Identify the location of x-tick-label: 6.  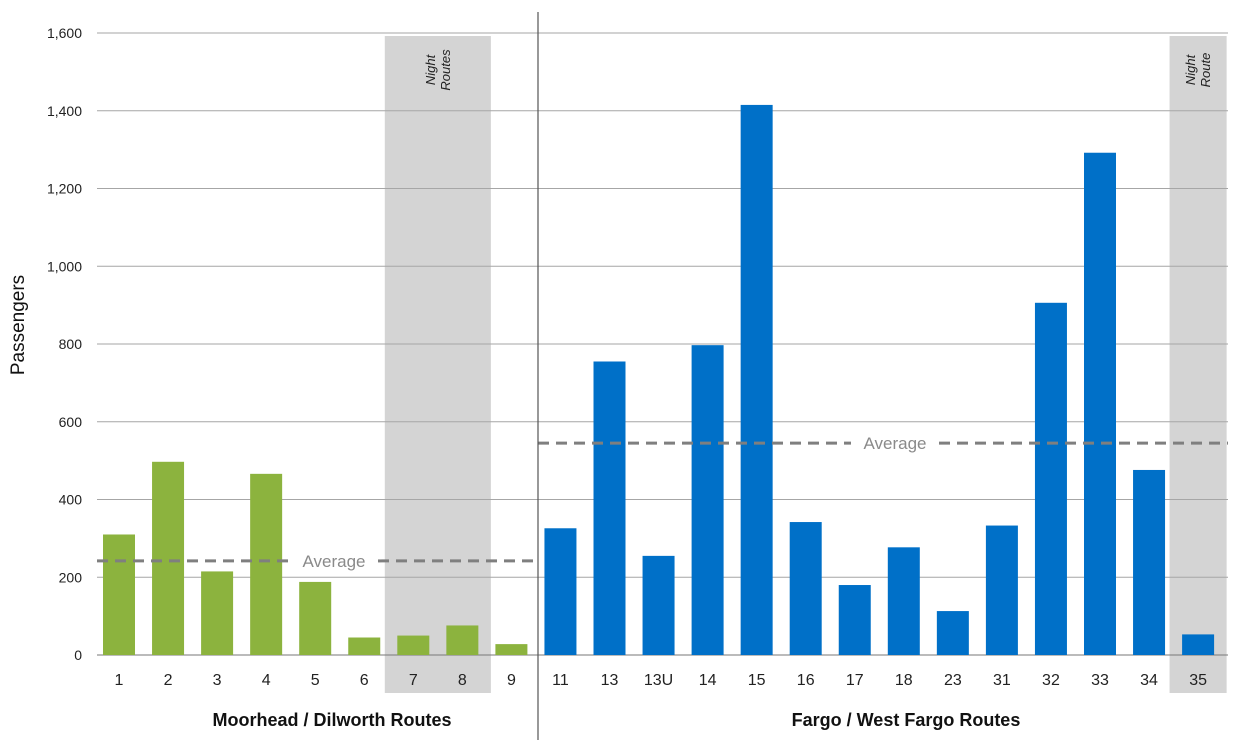
(364, 680).